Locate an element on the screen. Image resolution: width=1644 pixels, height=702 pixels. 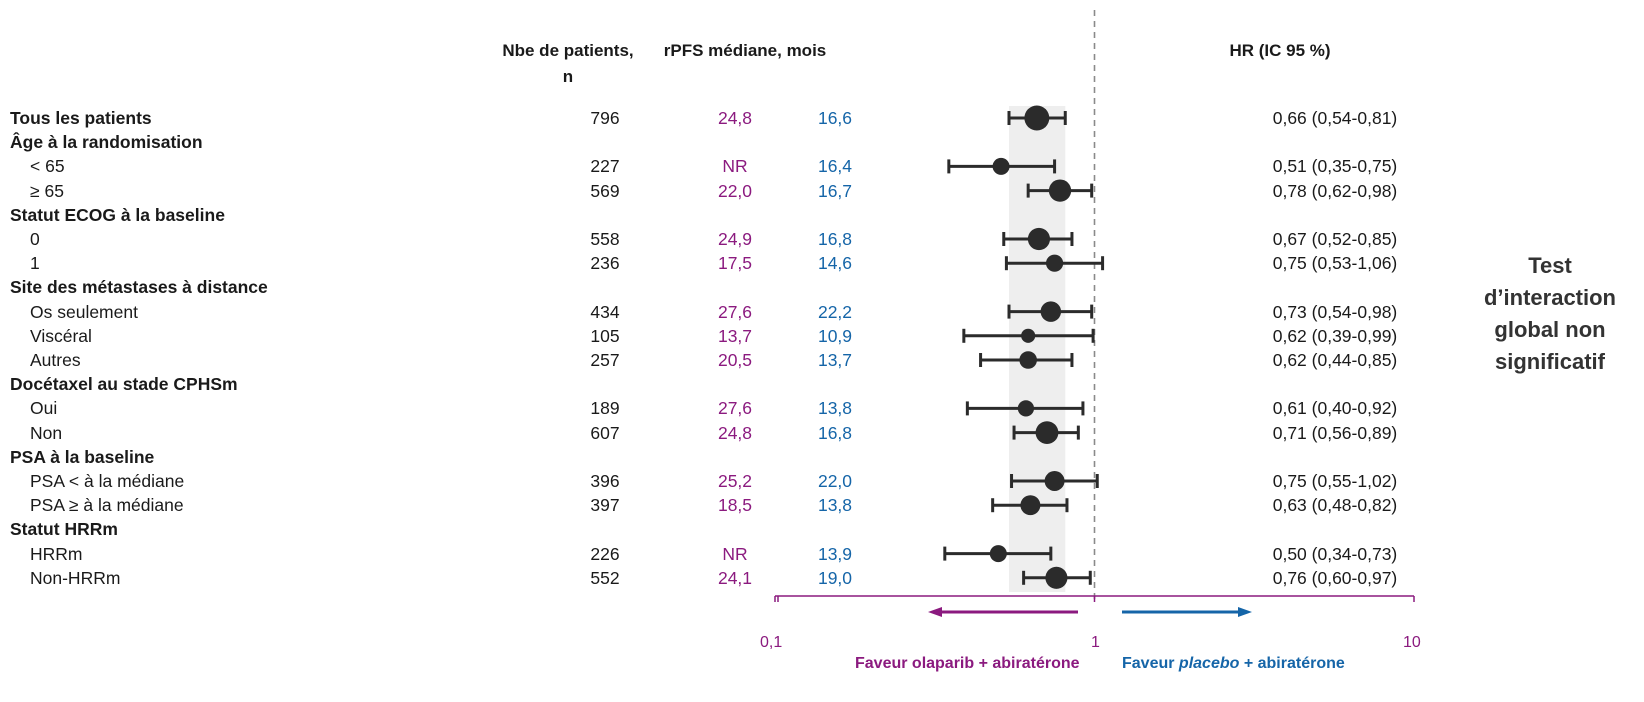
row-label: 0 is located at coordinates (35, 239).